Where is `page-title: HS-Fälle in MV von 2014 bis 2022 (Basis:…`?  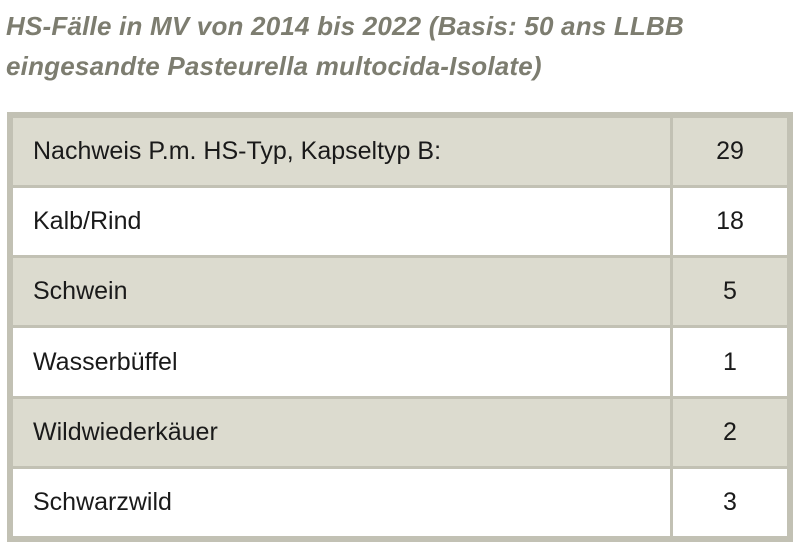
page-title: HS-Fälle in MV von 2014 bis 2022 (Basis:… is located at coordinates (401, 46).